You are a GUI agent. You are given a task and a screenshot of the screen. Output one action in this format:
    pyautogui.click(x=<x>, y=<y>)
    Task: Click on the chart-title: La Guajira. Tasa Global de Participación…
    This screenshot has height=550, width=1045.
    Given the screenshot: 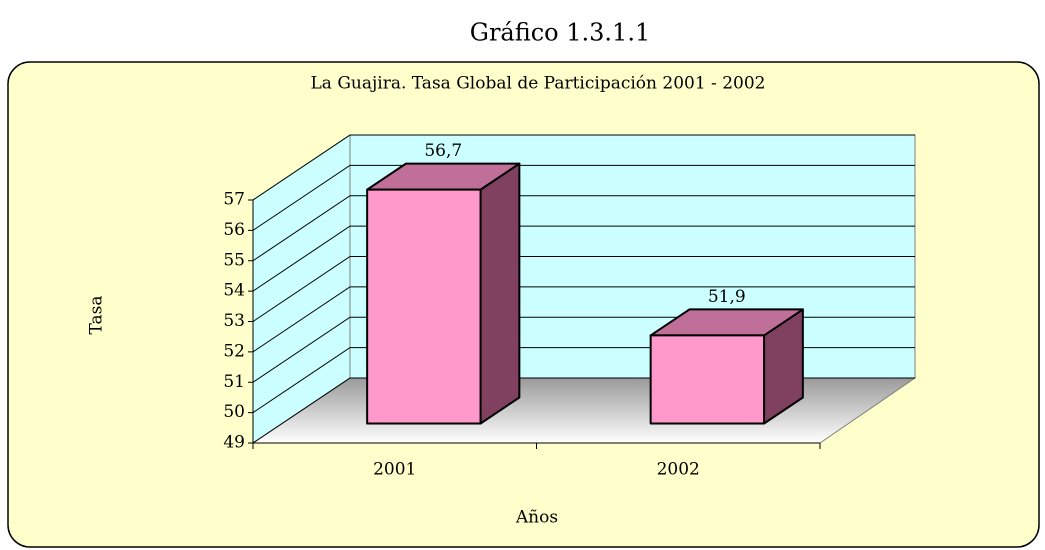 What is the action you would take?
    pyautogui.click(x=538, y=84)
    